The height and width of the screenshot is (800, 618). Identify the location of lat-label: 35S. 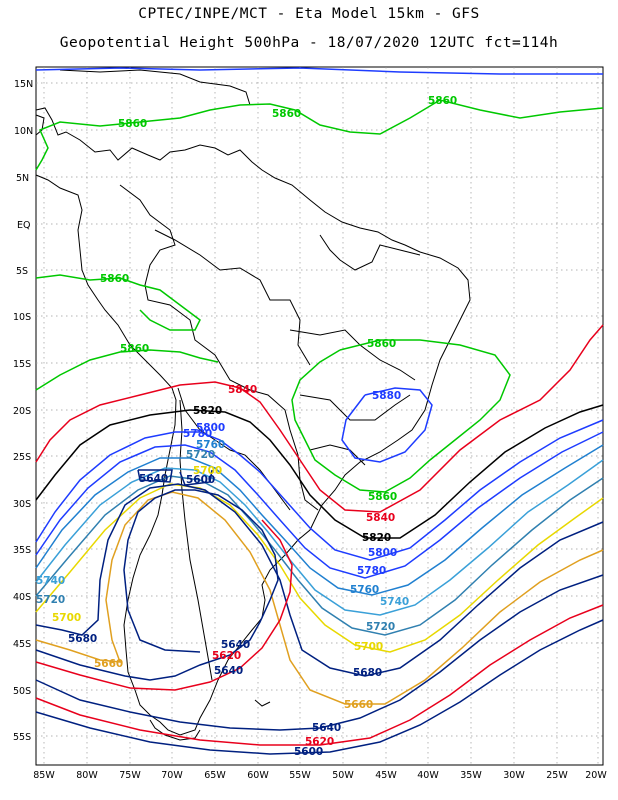
(22, 550).